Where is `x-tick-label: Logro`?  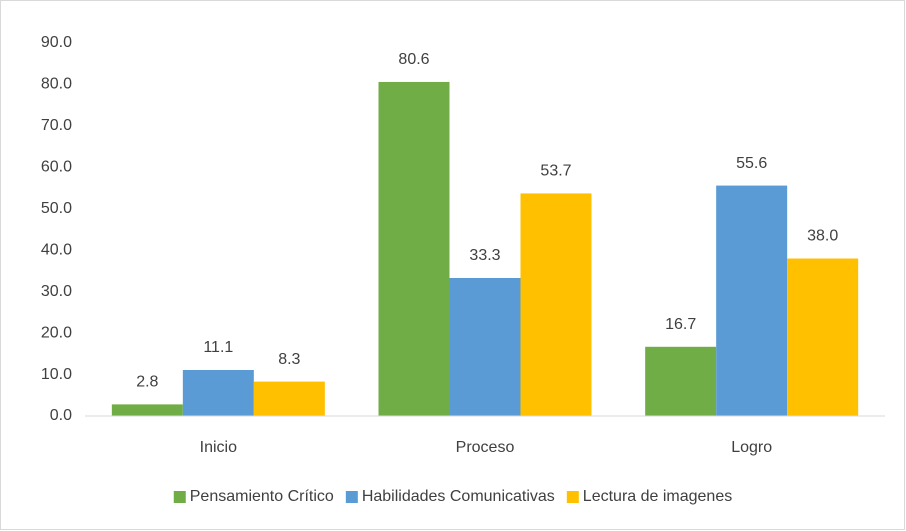 x-tick-label: Logro is located at coordinates (751, 447).